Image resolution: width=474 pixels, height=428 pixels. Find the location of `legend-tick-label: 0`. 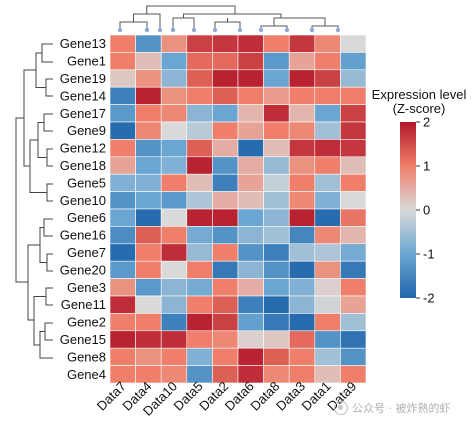

legend-tick-label: 0 is located at coordinates (426, 210).